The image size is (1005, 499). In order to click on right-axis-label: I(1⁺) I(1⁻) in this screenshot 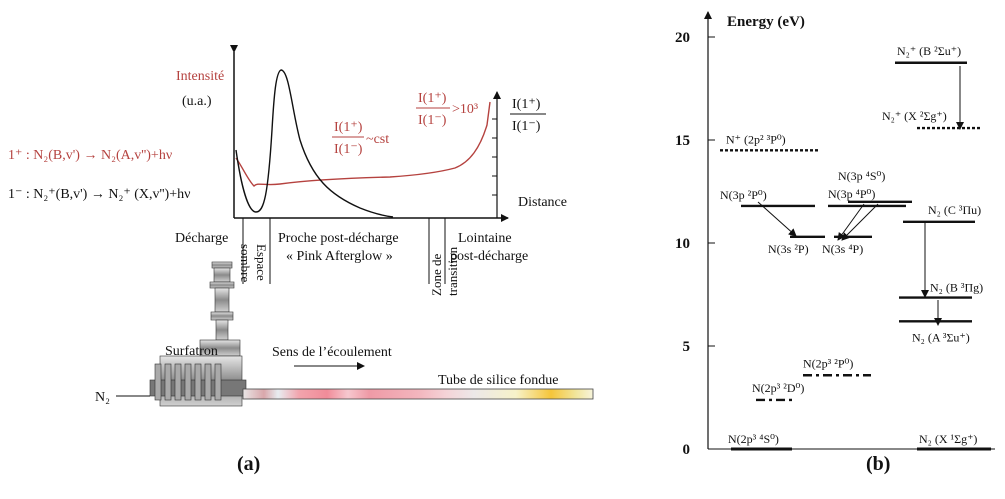, I will do `click(528, 115)`.